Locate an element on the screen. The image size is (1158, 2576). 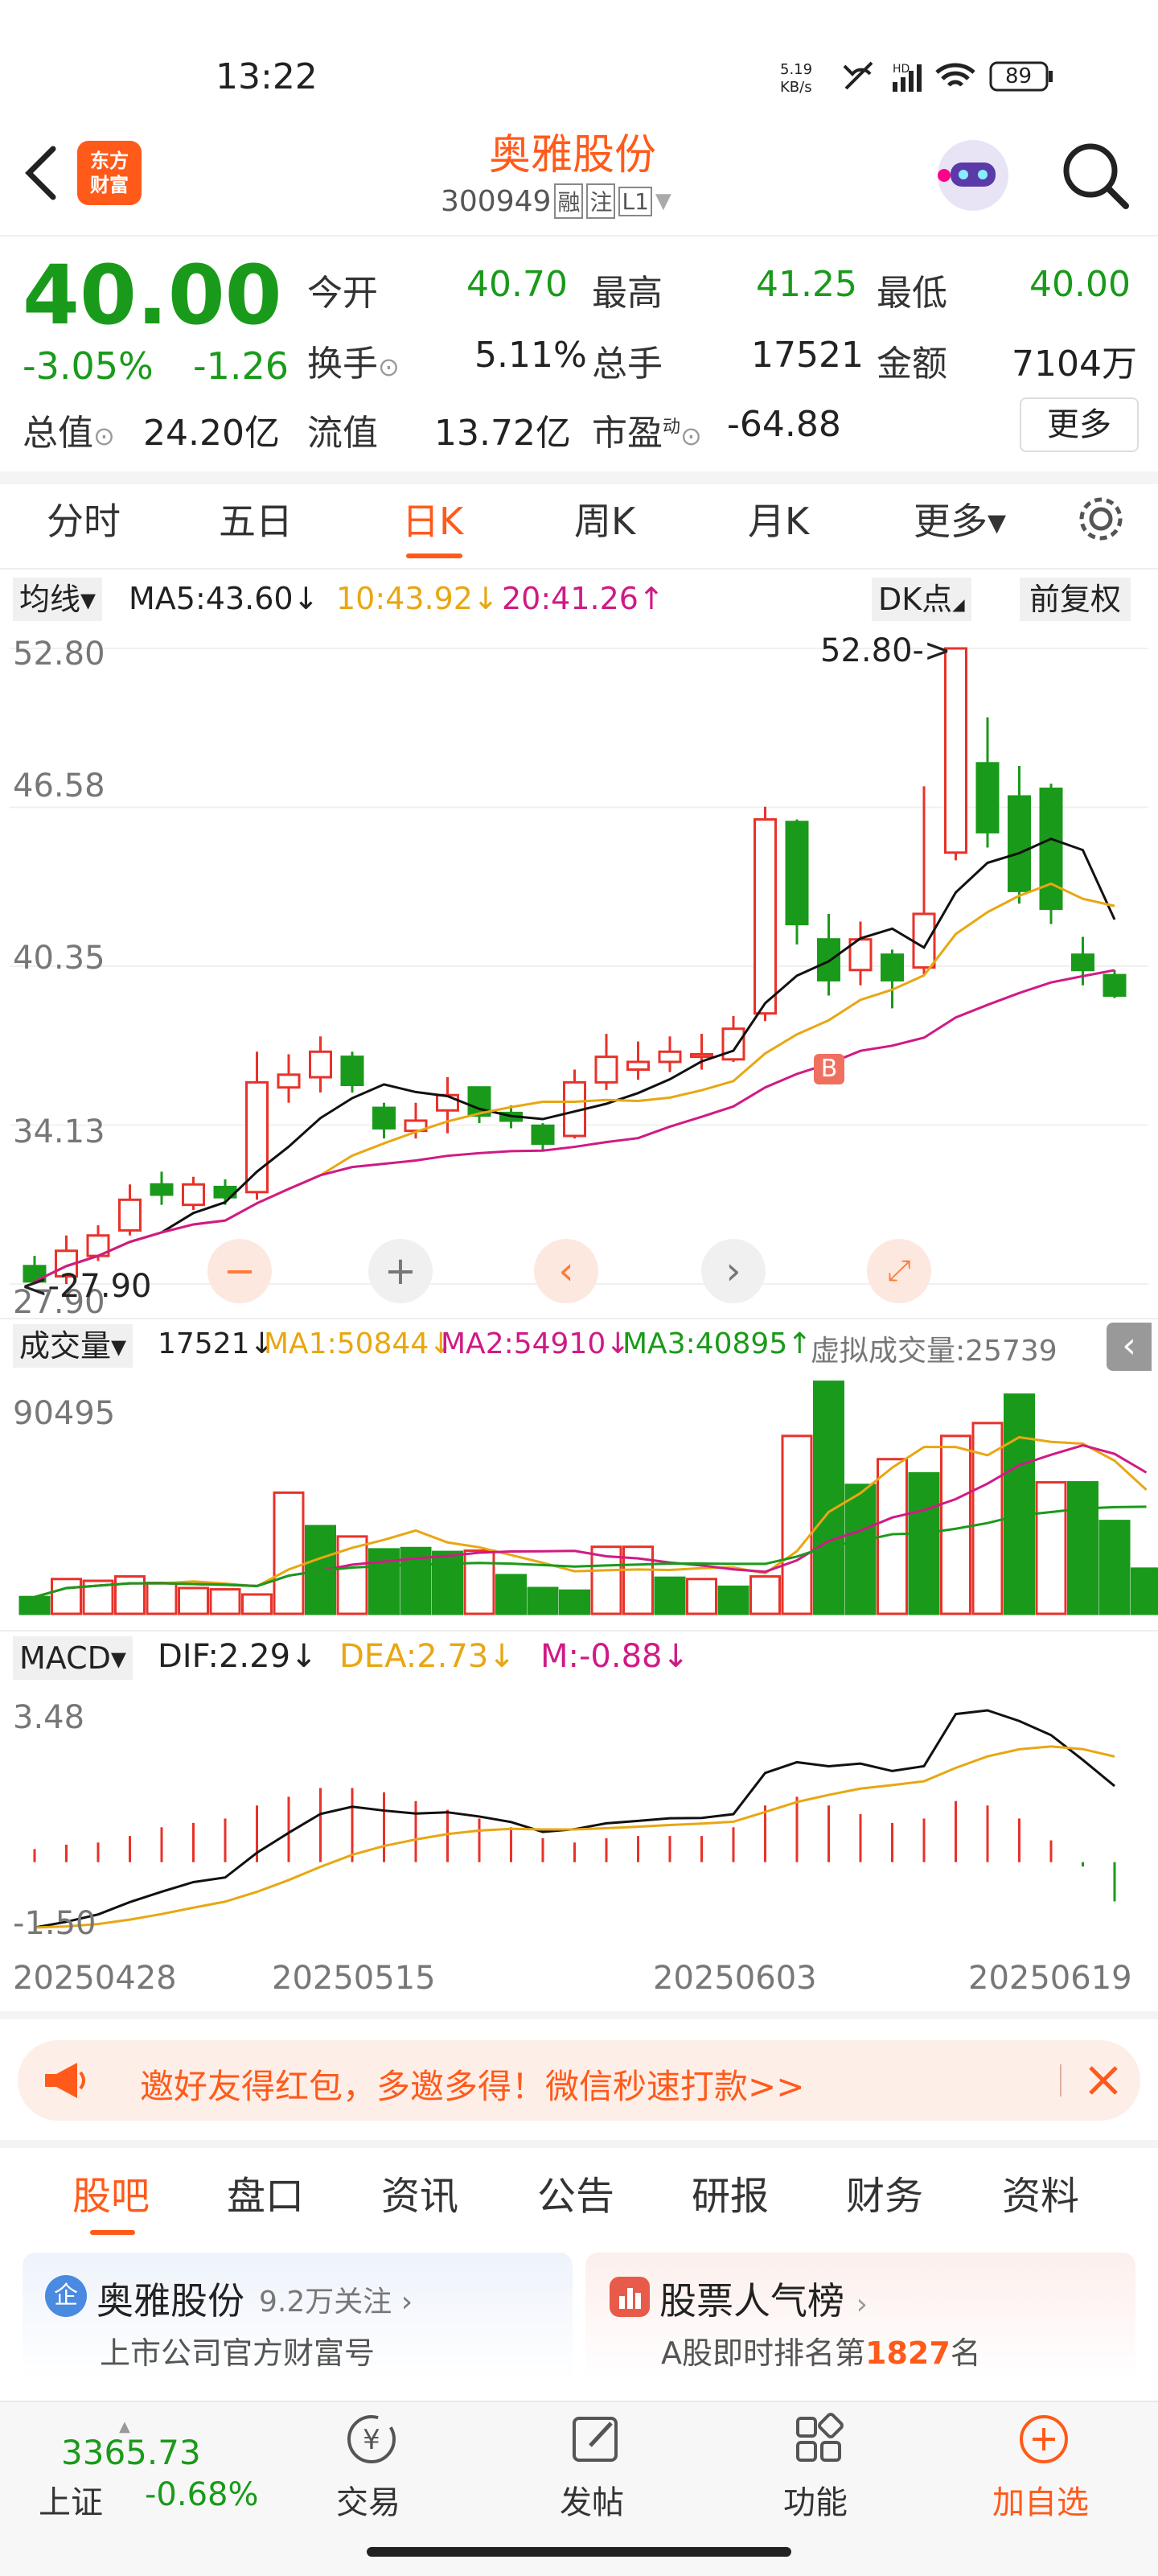
stock-name: 奥雅股份 is located at coordinates (572, 151).